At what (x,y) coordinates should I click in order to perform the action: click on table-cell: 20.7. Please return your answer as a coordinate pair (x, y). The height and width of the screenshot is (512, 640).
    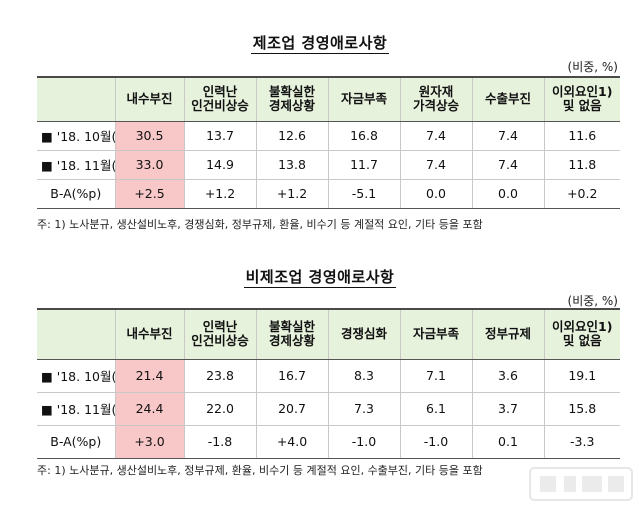
    Looking at the image, I should click on (291, 409).